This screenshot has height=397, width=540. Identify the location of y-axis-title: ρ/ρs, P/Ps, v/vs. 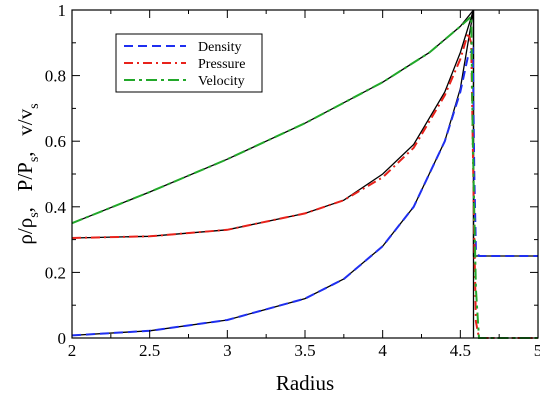
(27, 173).